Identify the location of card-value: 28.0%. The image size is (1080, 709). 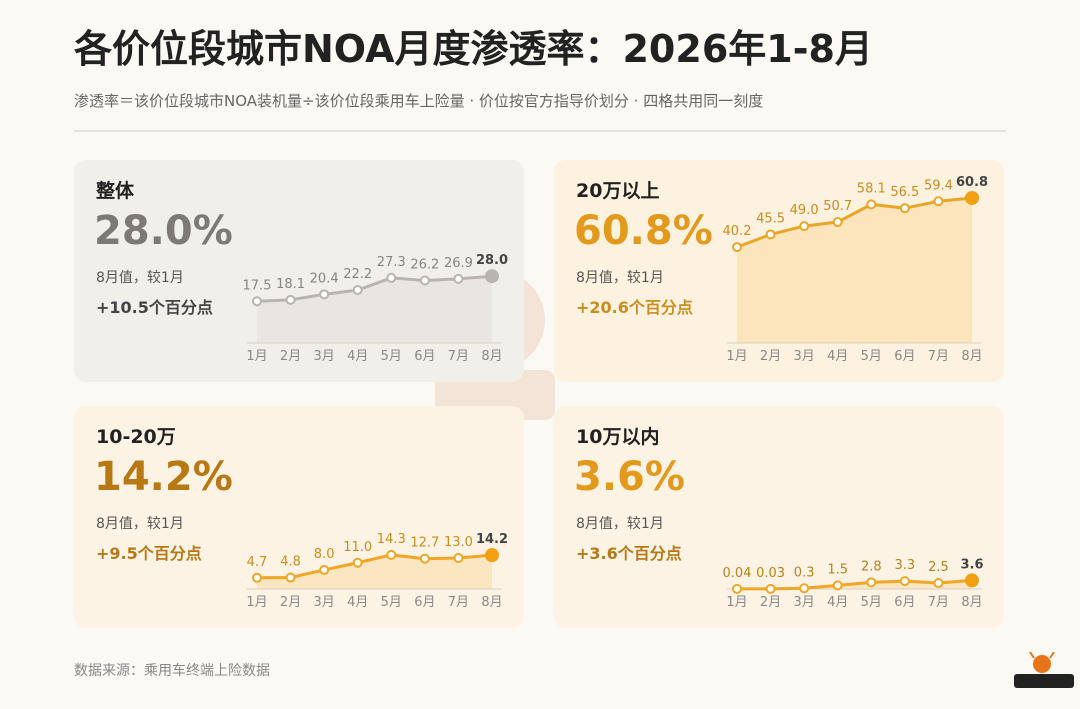
(163, 231).